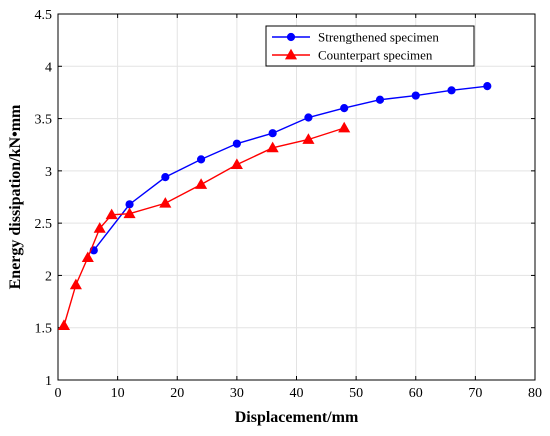 Image resolution: width=550 pixels, height=436 pixels. I want to click on y-tick-label: 4, so click(48, 67).